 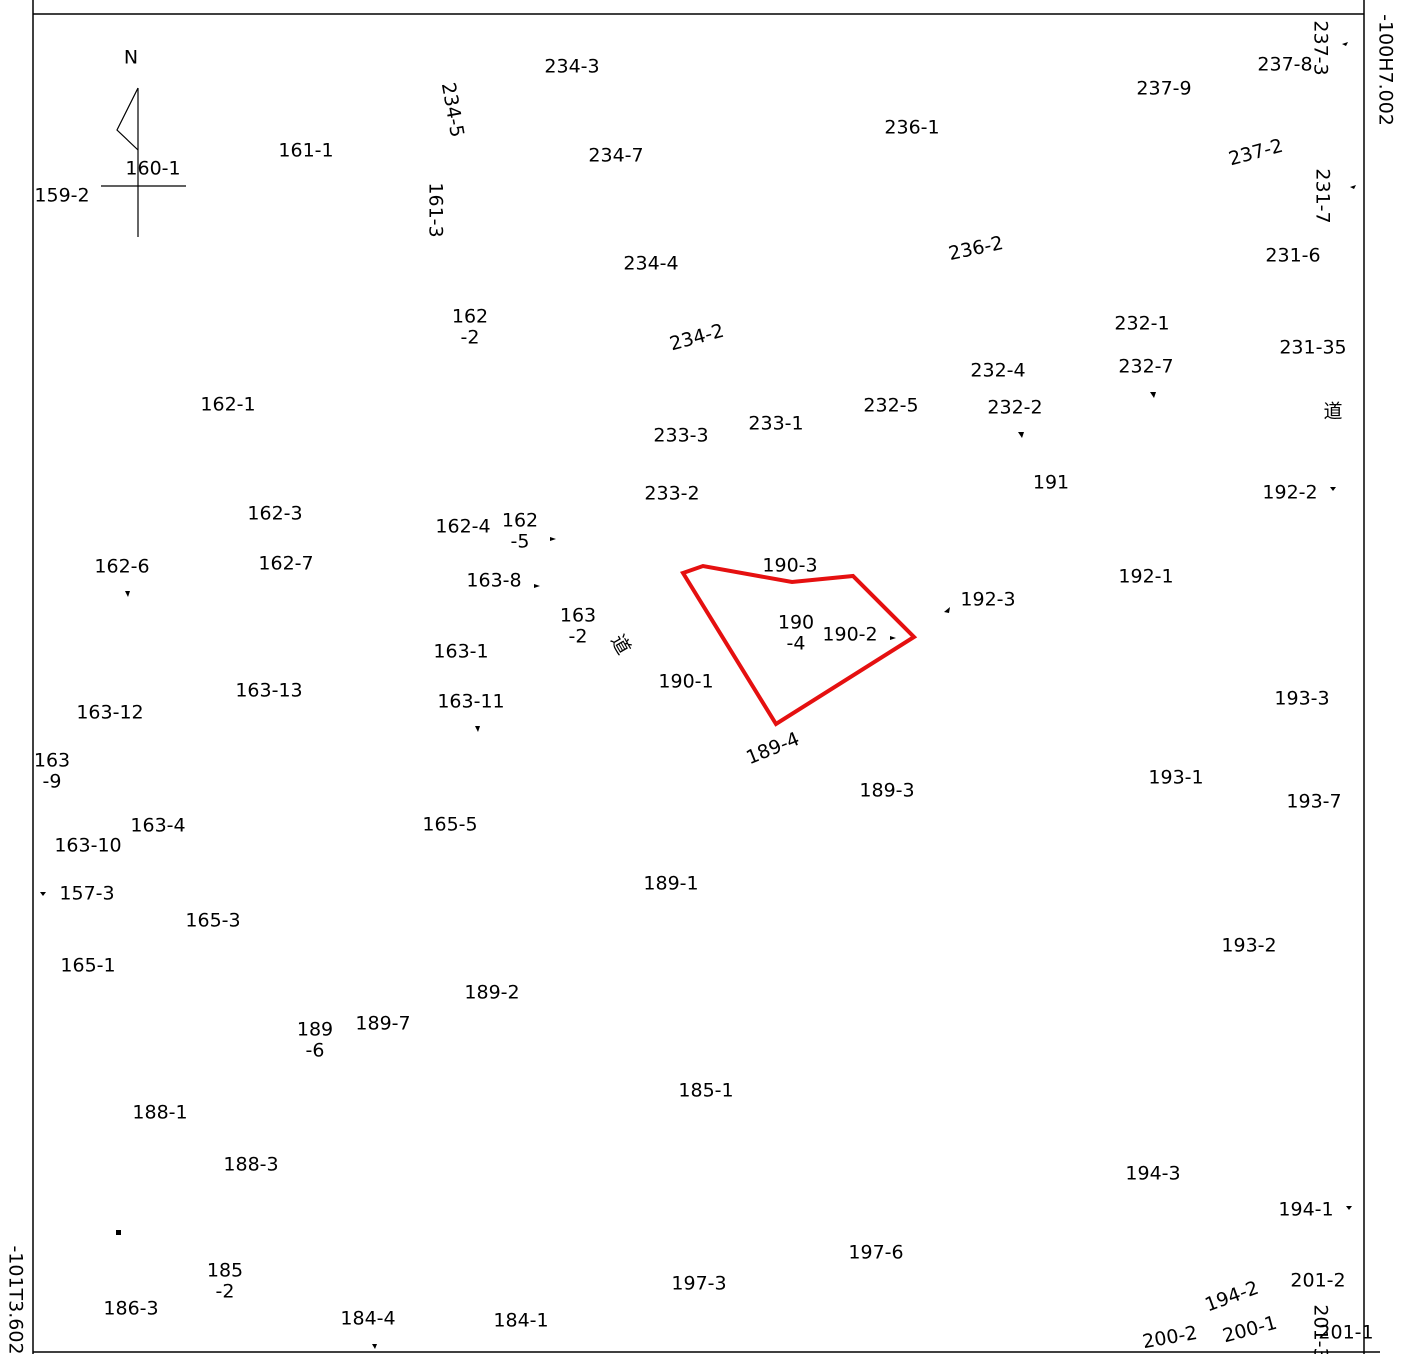 I want to click on parcel-label: 159-2, so click(x=61, y=196).